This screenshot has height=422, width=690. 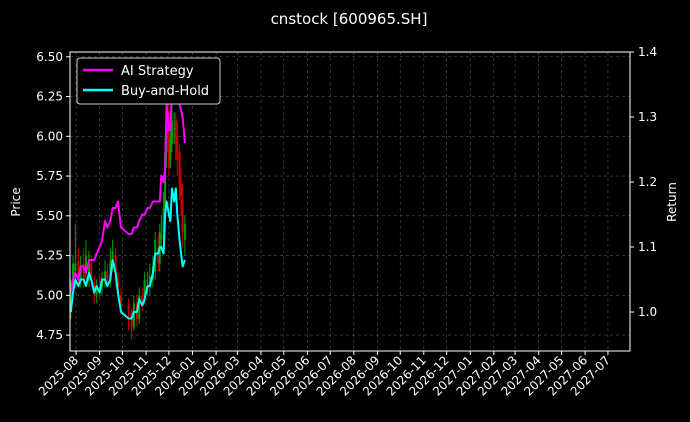 I want to click on y-tick-label-right: 1.2, so click(x=647, y=182).